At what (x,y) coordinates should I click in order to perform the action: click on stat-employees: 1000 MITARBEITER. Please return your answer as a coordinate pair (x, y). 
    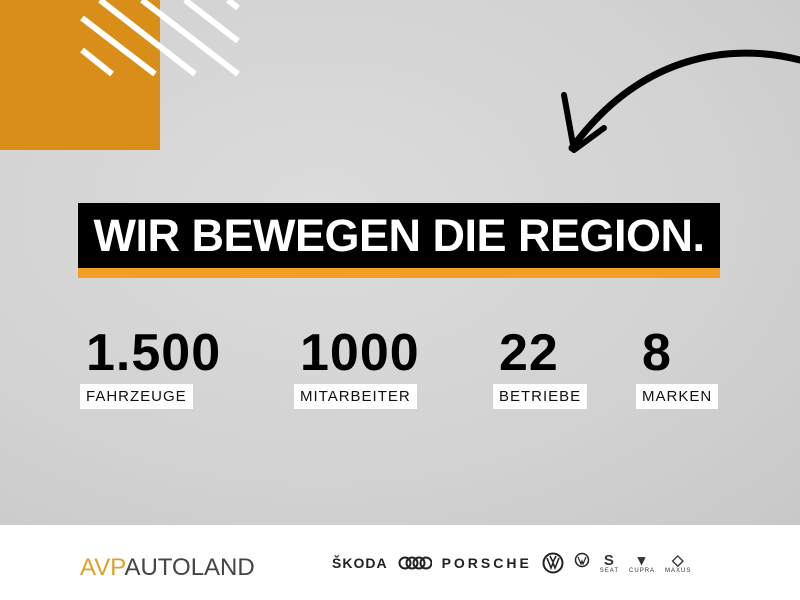
    Looking at the image, I should click on (357, 368).